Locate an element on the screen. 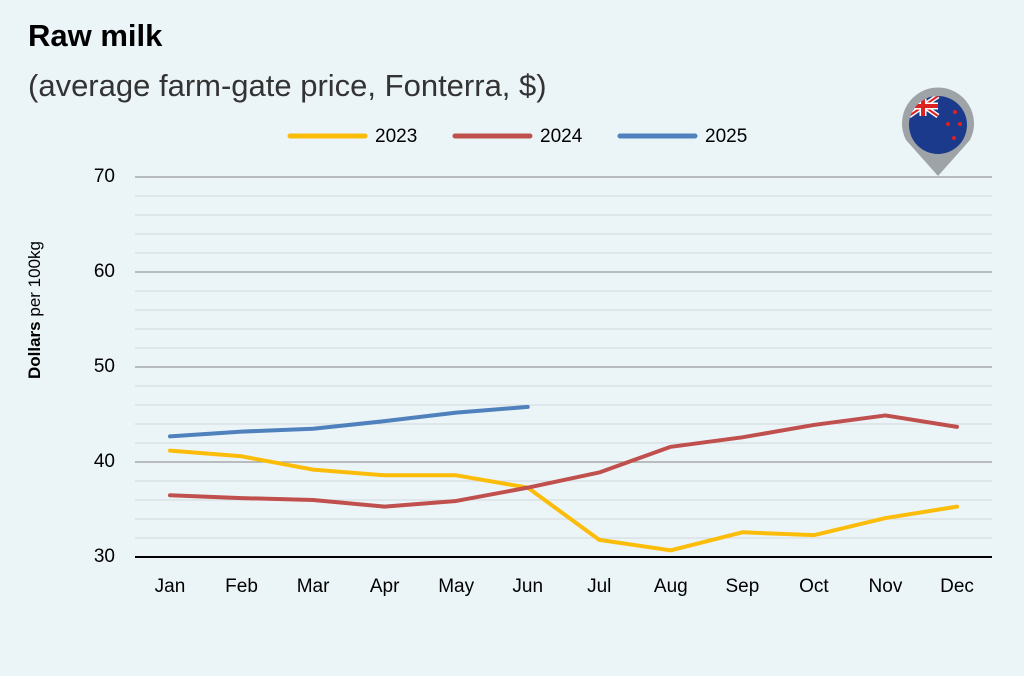 The width and height of the screenshot is (1024, 676). legend-label: 2025 is located at coordinates (726, 136).